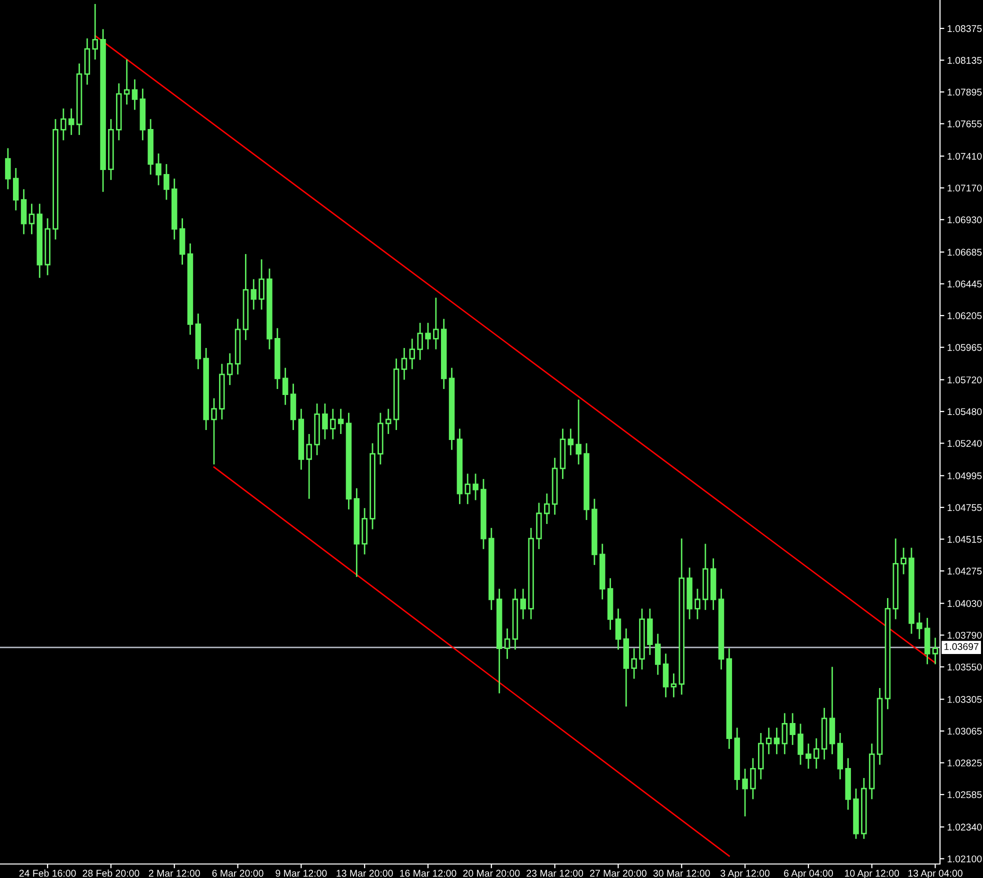 The height and width of the screenshot is (878, 983). What do you see at coordinates (965, 347) in the screenshot?
I see `y-tick-label: 1.05965` at bounding box center [965, 347].